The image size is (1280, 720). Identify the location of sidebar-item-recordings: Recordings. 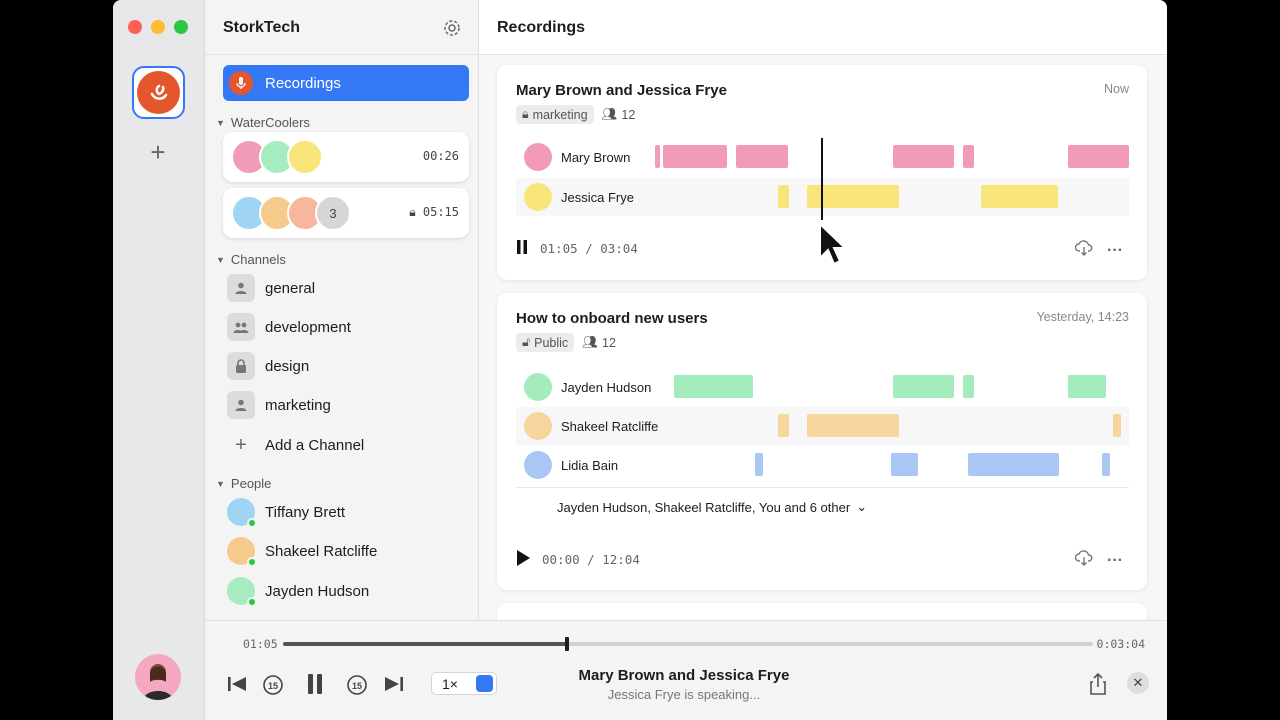
(346, 83).